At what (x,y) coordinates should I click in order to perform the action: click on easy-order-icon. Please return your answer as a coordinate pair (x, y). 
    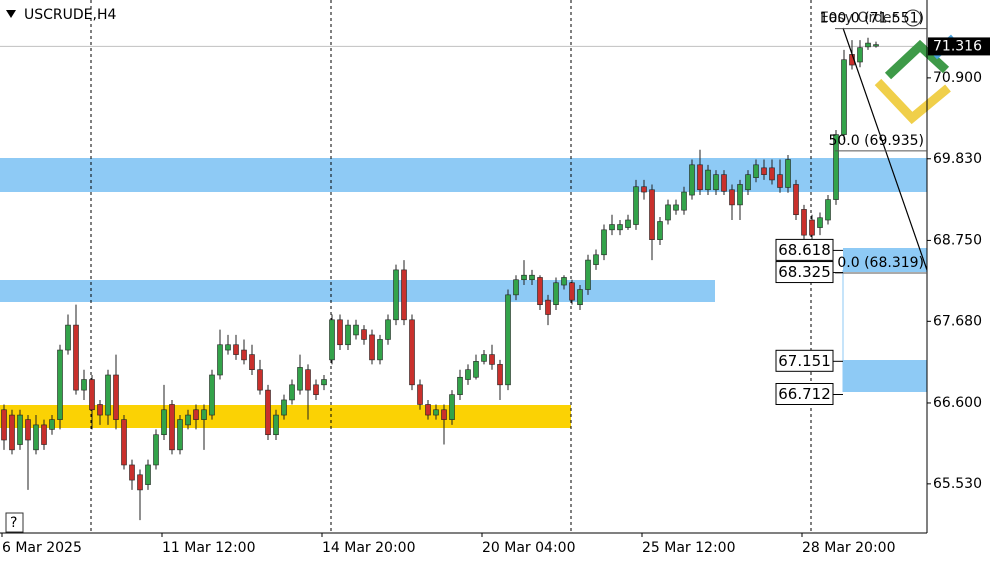
    Looking at the image, I should click on (913, 18).